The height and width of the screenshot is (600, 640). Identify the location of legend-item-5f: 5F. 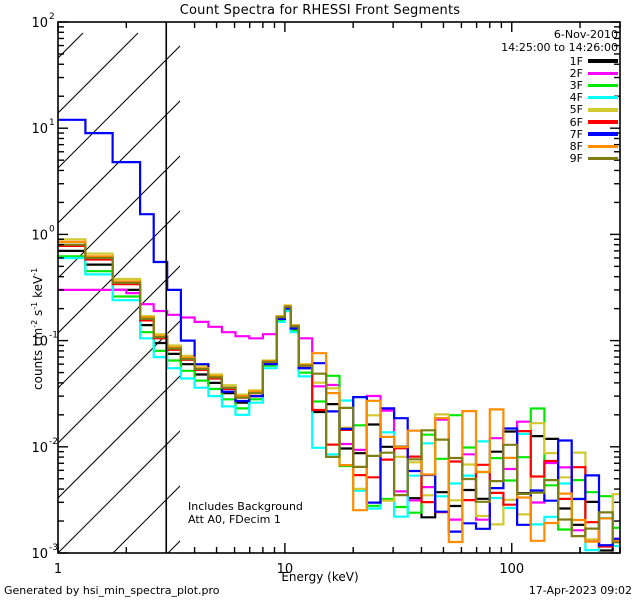
(594, 110).